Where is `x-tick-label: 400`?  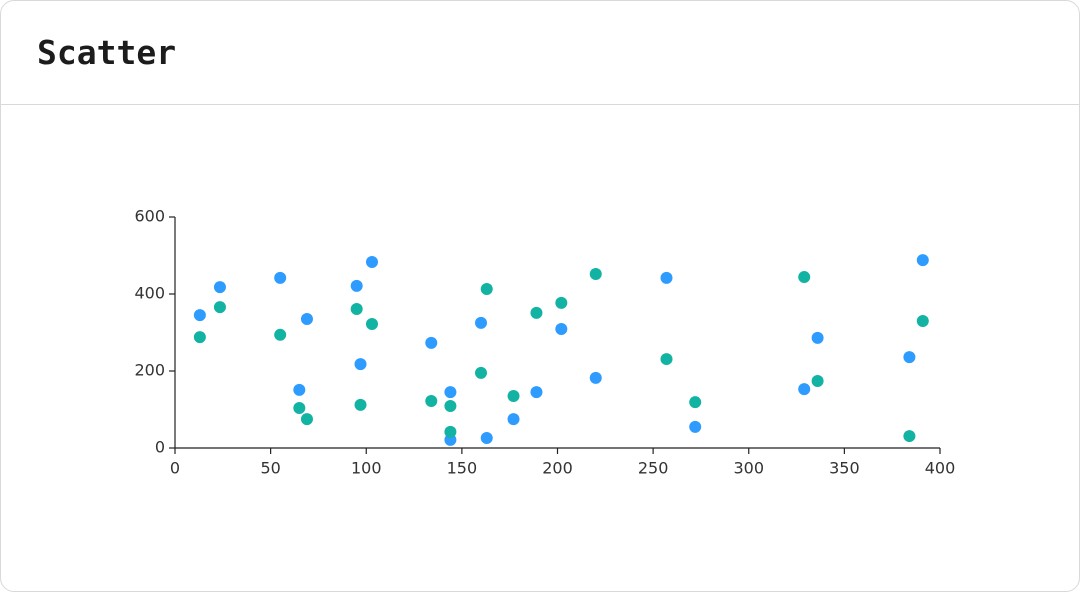 x-tick-label: 400 is located at coordinates (940, 468).